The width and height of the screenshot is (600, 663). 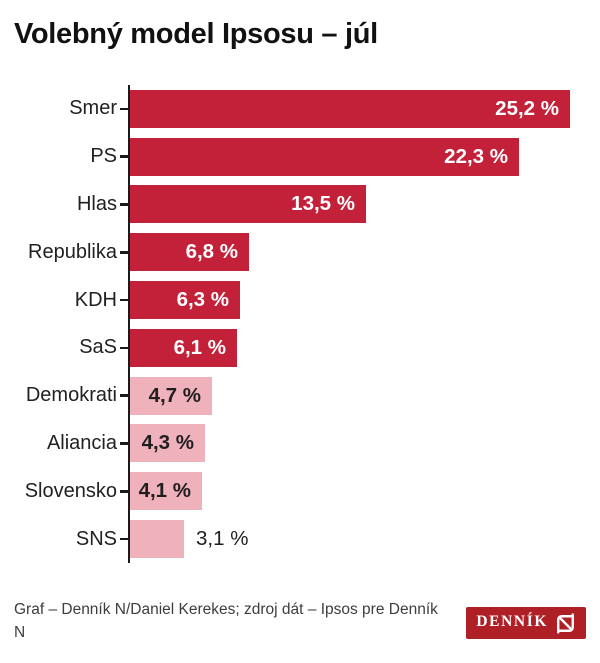 I want to click on bar-track: 4,7 %, so click(x=358, y=395).